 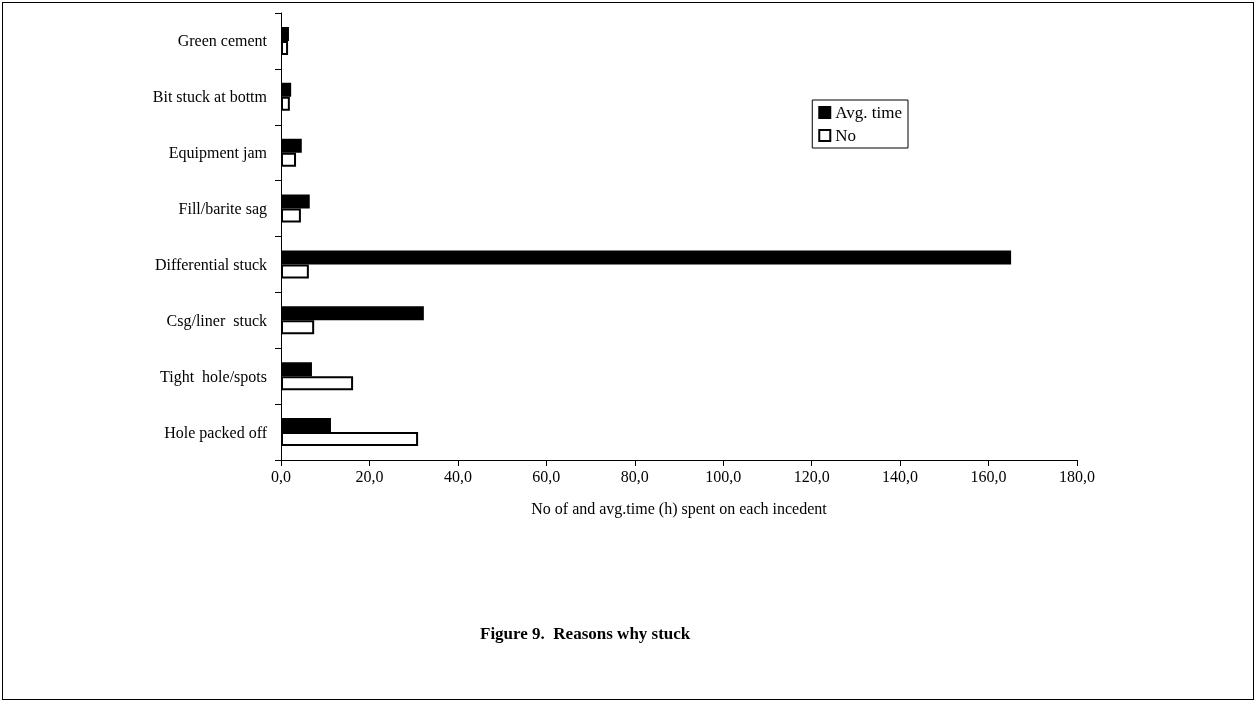 What do you see at coordinates (585, 633) in the screenshot?
I see `text: Figure 9. Reasons why stuck` at bounding box center [585, 633].